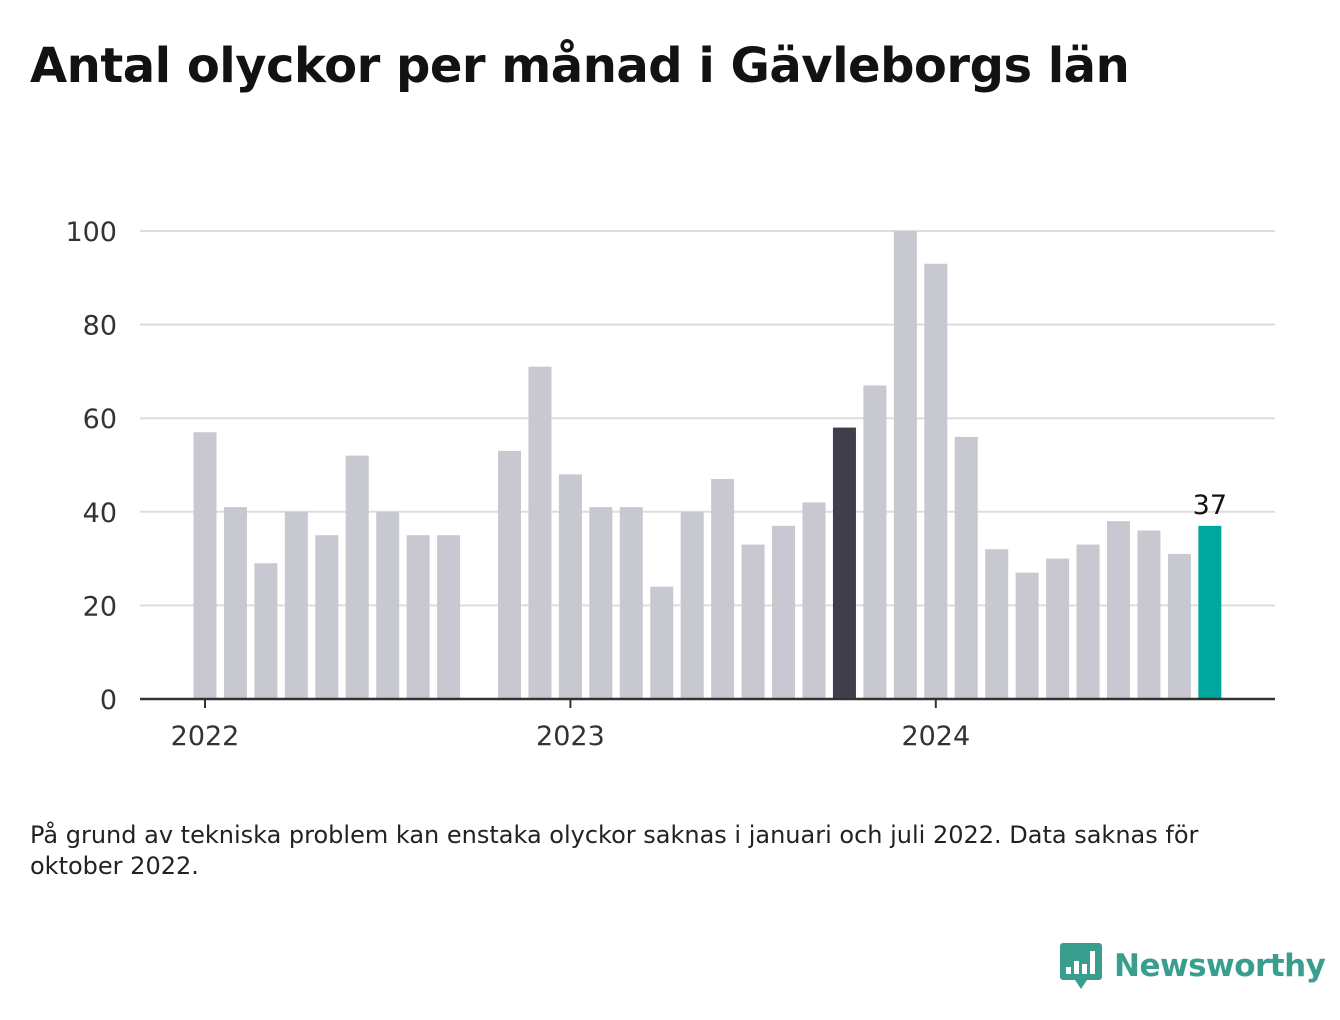  Describe the element at coordinates (1081, 966) in the screenshot. I see `newsworthy-logo-icon` at that location.